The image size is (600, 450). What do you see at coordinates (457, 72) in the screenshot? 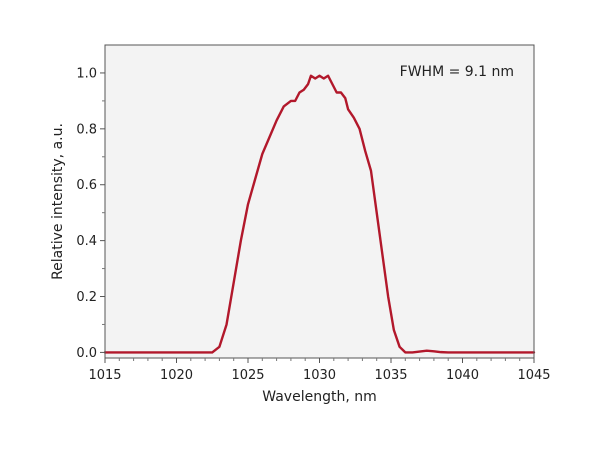
I see `fwhm-annotation: FWHM = 9.1 nm` at bounding box center [457, 72].